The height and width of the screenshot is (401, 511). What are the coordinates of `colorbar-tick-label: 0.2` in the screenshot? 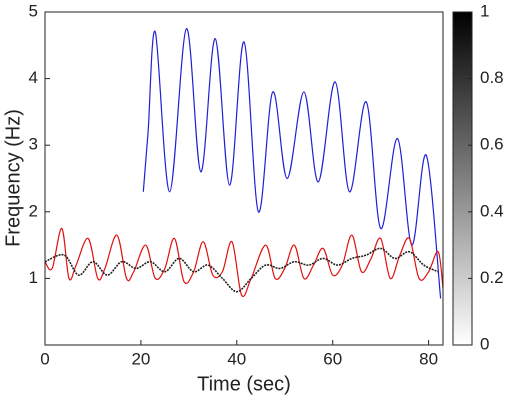 It's located at (492, 277).